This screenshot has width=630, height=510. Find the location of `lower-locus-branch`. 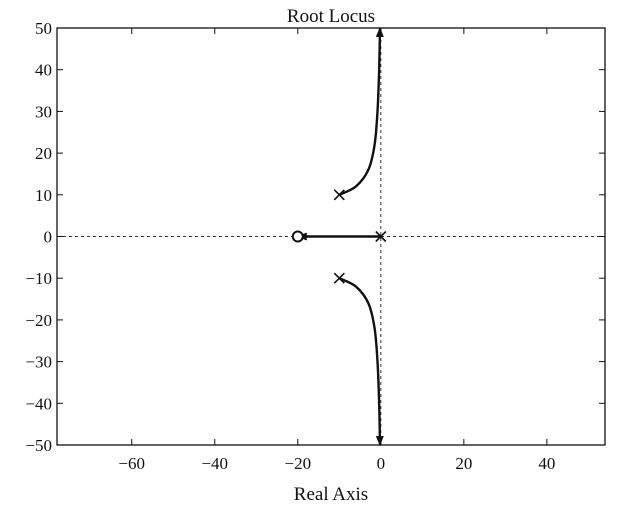

lower-locus-branch is located at coordinates (361, 361).